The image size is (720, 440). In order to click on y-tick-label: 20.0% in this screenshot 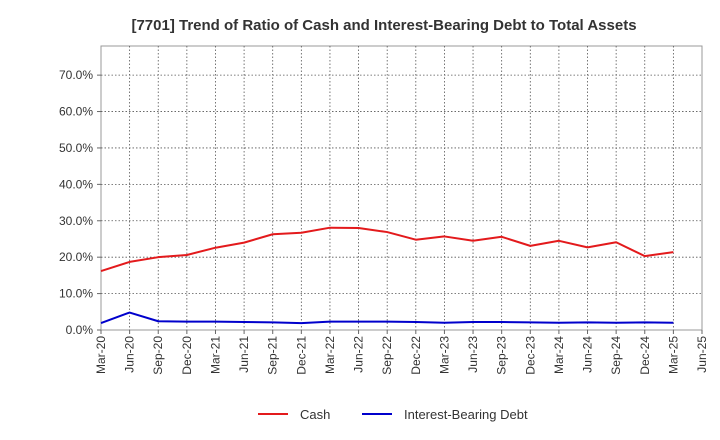, I will do `click(76, 257)`.